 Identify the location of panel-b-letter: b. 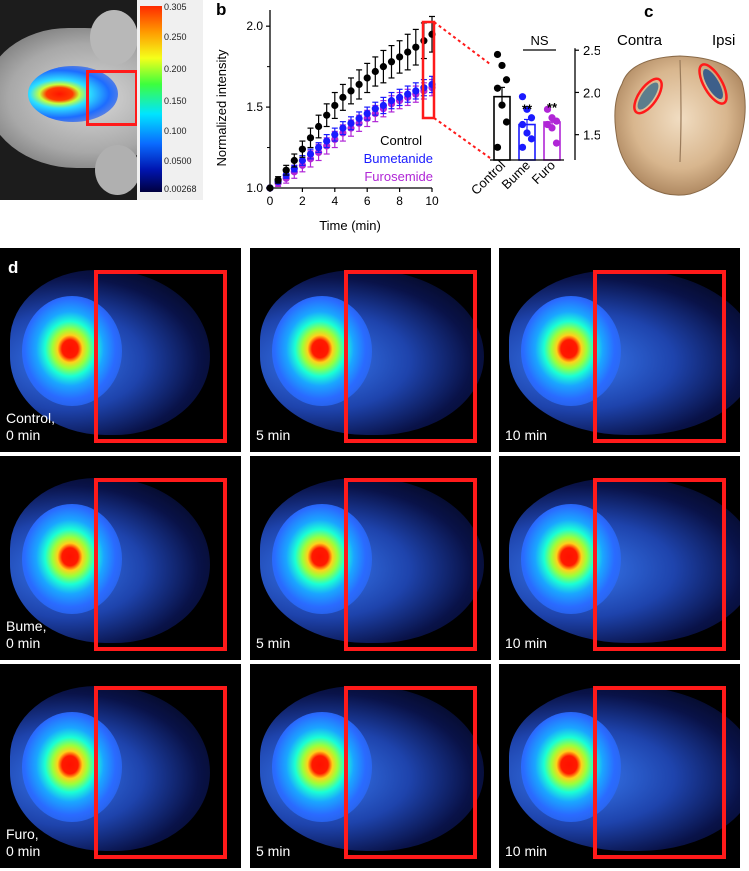
(221, 9).